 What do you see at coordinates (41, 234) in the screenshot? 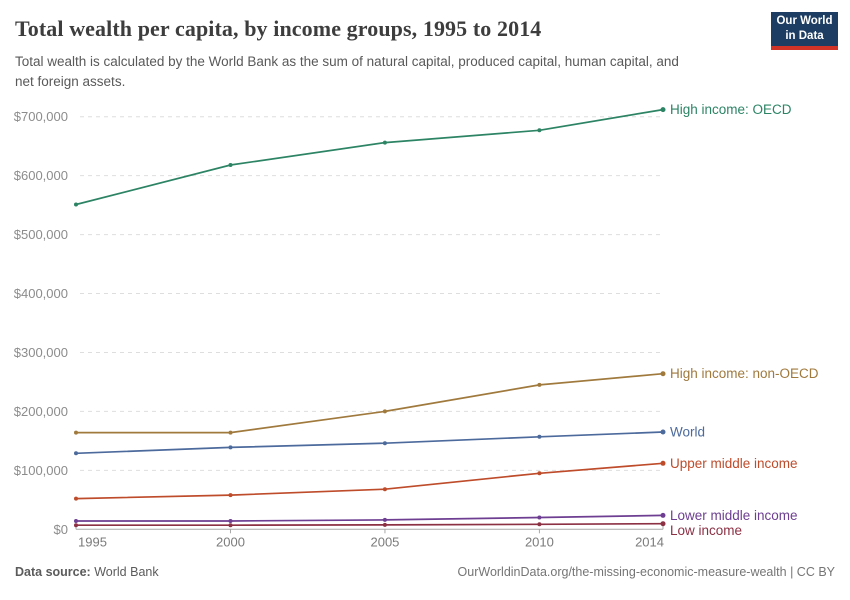
I see `y-axis-tick-label: $500,000` at bounding box center [41, 234].